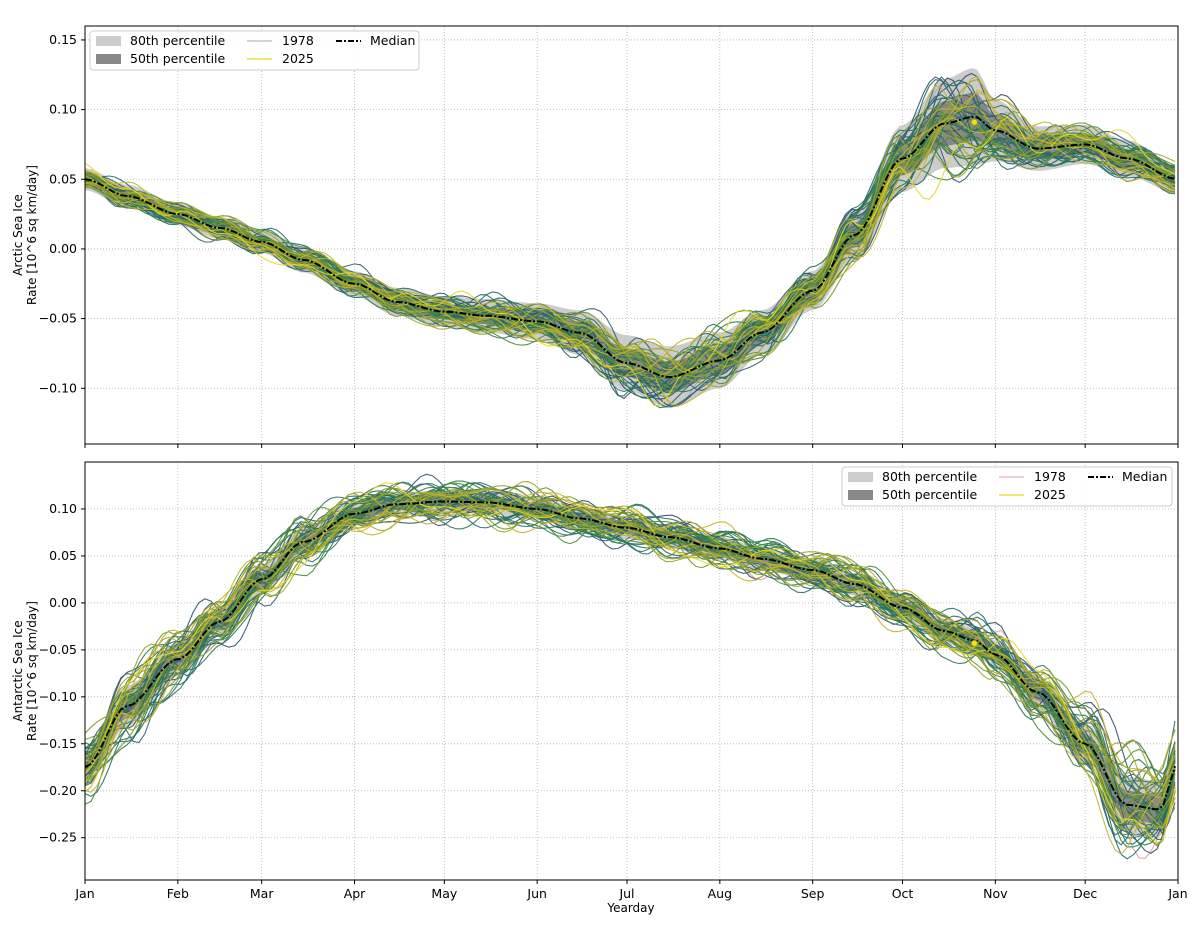 The image size is (1200, 927). I want to click on arctic-ytick-label-4: 0.10, so click(63, 109).